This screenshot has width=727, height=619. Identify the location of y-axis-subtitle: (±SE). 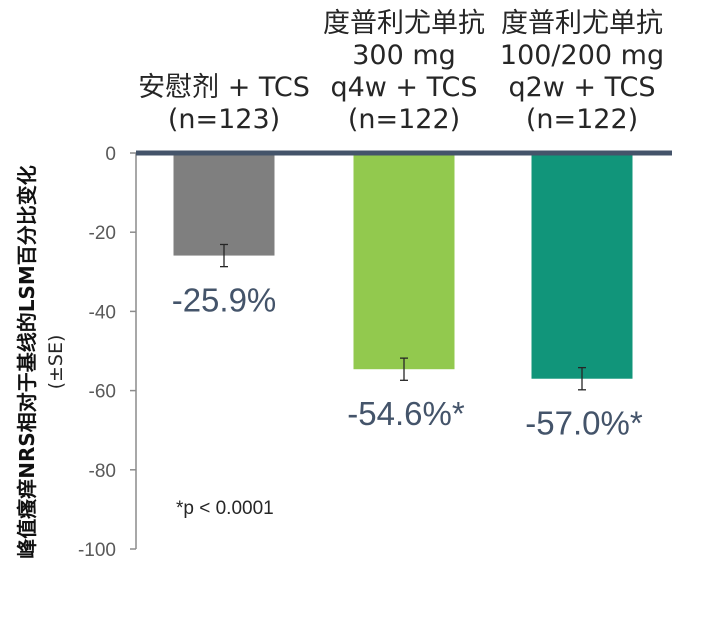
(56, 362).